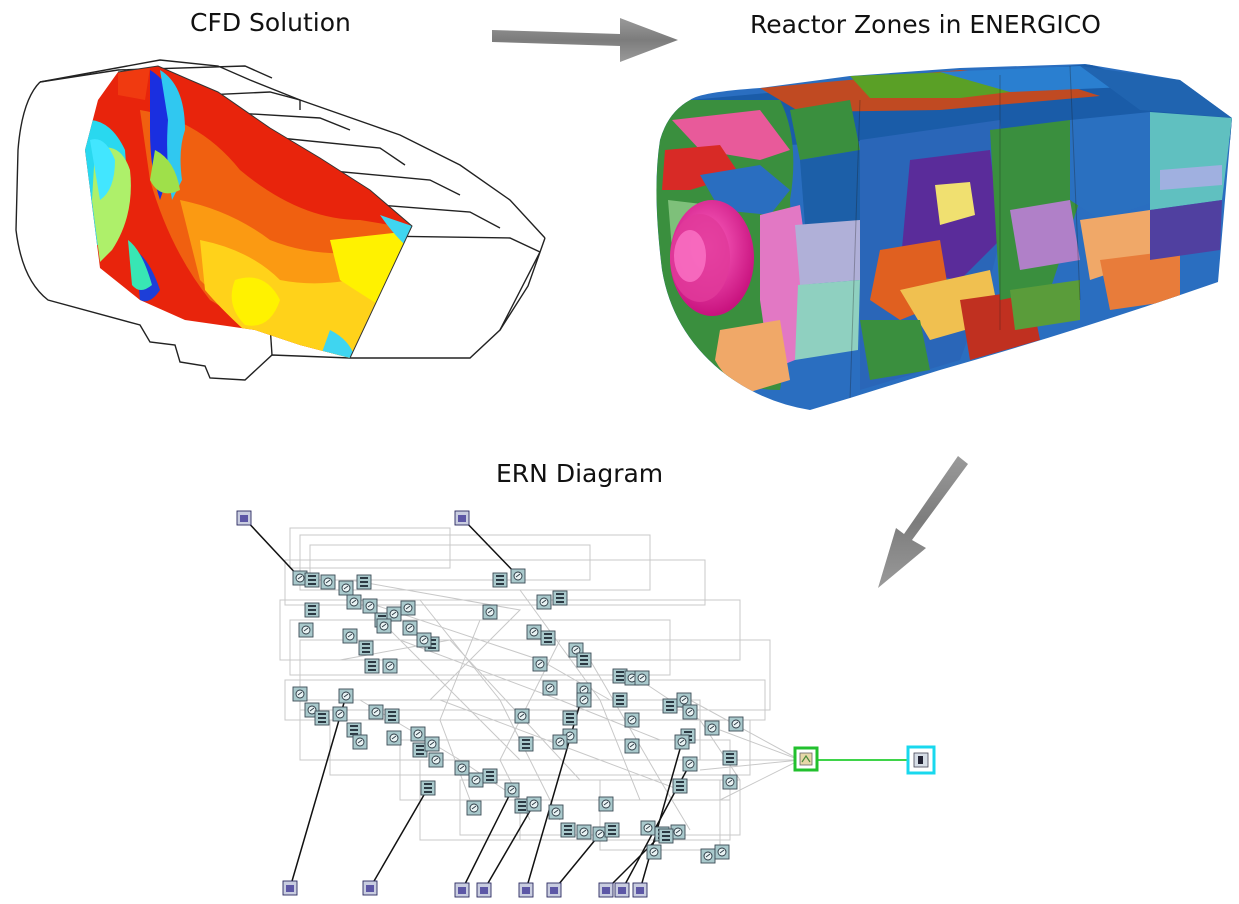 Image resolution: width=1239 pixels, height=904 pixels. Describe the element at coordinates (923, 522) in the screenshot. I see `down-left-arrow-icon` at that location.